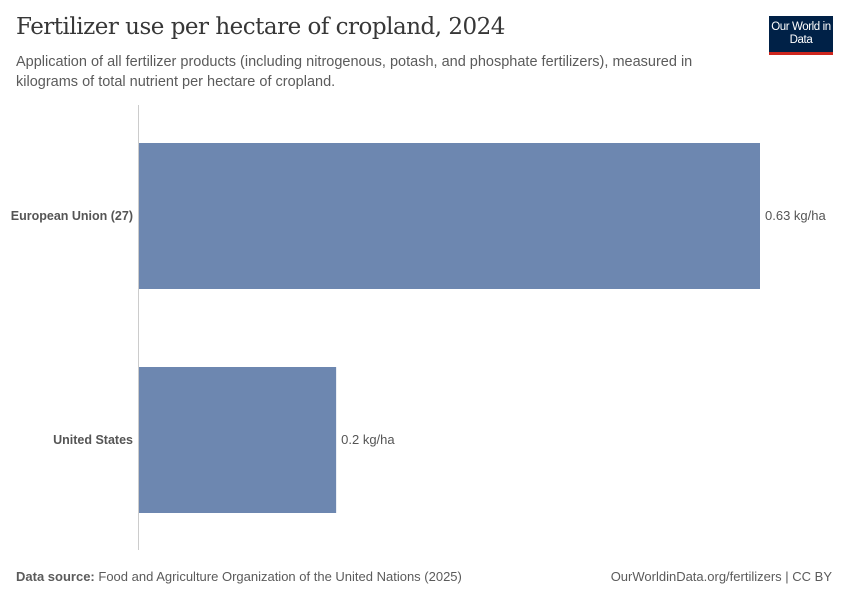 The width and height of the screenshot is (850, 600). What do you see at coordinates (721, 576) in the screenshot?
I see `source-link: OurWorldinData.org/fertilizers | CC BY` at bounding box center [721, 576].